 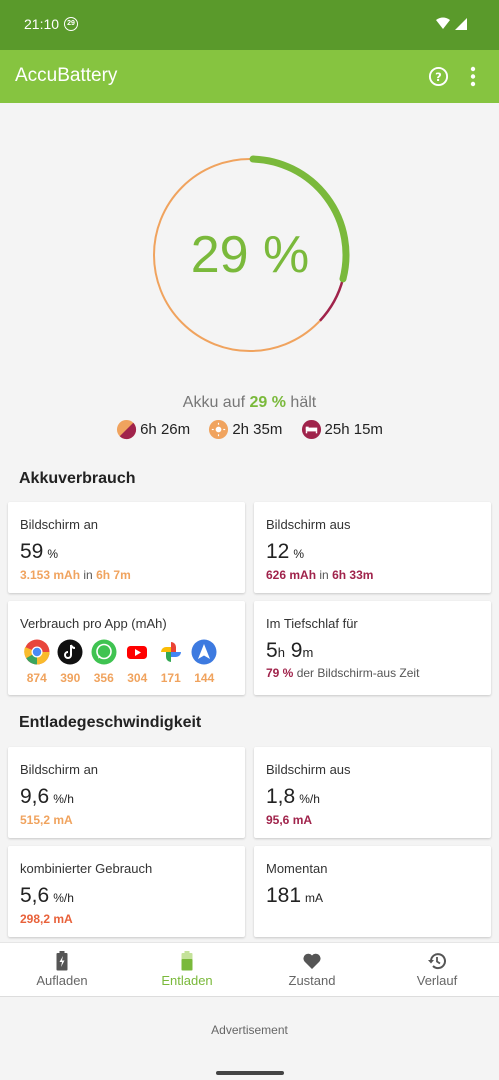 What do you see at coordinates (267, 402) in the screenshot?
I see `hold-value: 29 %` at bounding box center [267, 402].